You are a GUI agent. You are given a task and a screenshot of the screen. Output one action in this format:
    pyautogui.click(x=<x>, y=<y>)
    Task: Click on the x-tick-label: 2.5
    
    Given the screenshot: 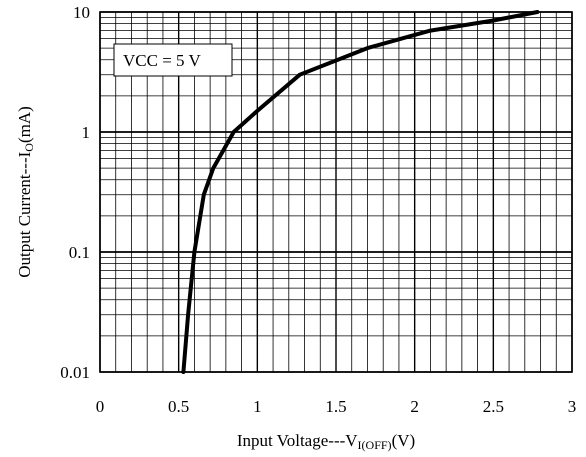 What is the action you would take?
    pyautogui.click(x=493, y=406)
    